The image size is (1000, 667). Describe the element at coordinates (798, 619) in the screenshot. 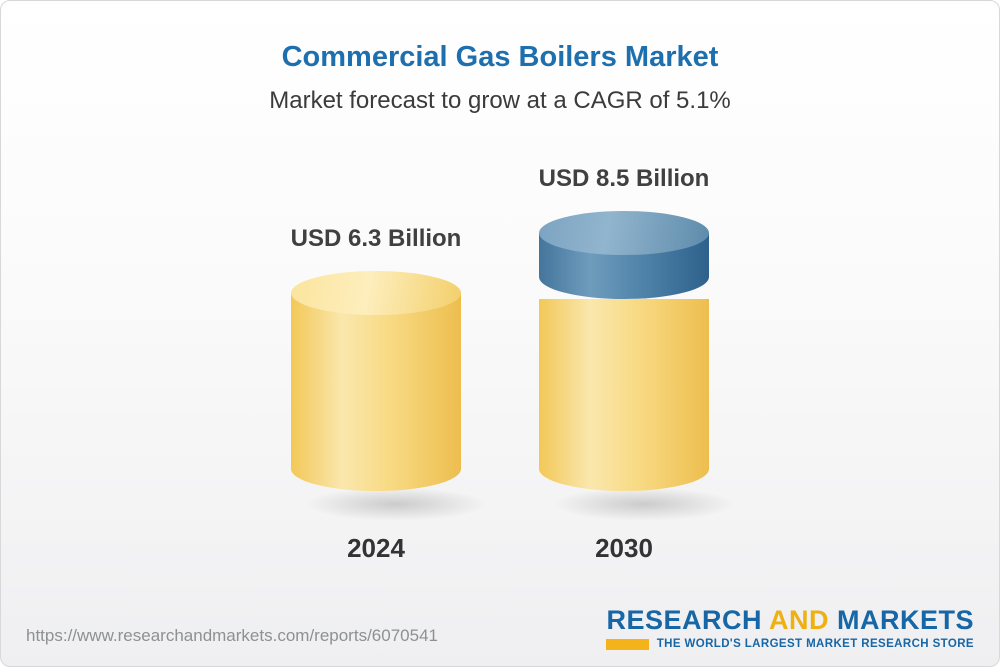

I see `logo-word-and: AND` at that location.